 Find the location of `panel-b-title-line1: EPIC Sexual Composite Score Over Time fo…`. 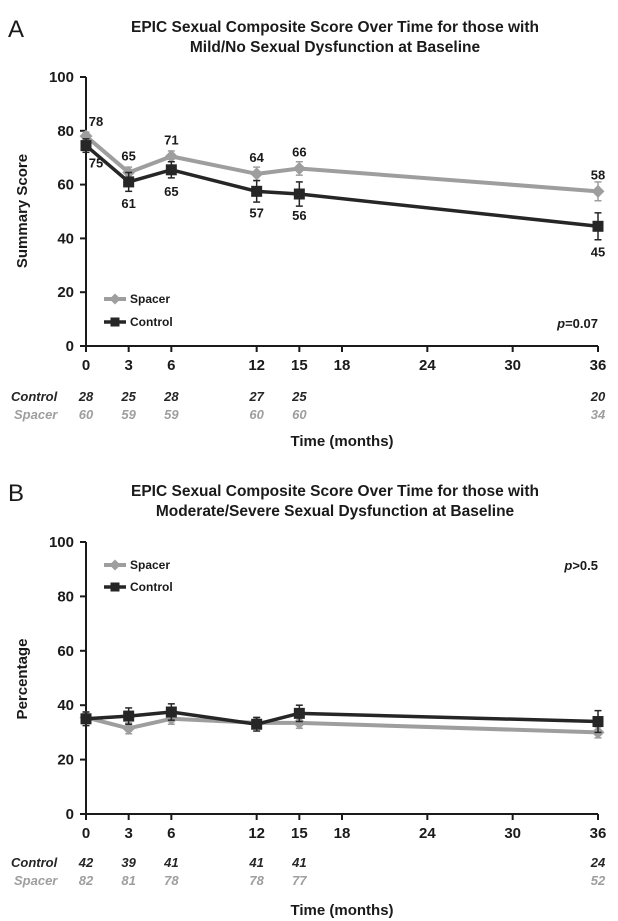

panel-b-title-line1: EPIC Sexual Composite Score Over Time fo… is located at coordinates (335, 491).